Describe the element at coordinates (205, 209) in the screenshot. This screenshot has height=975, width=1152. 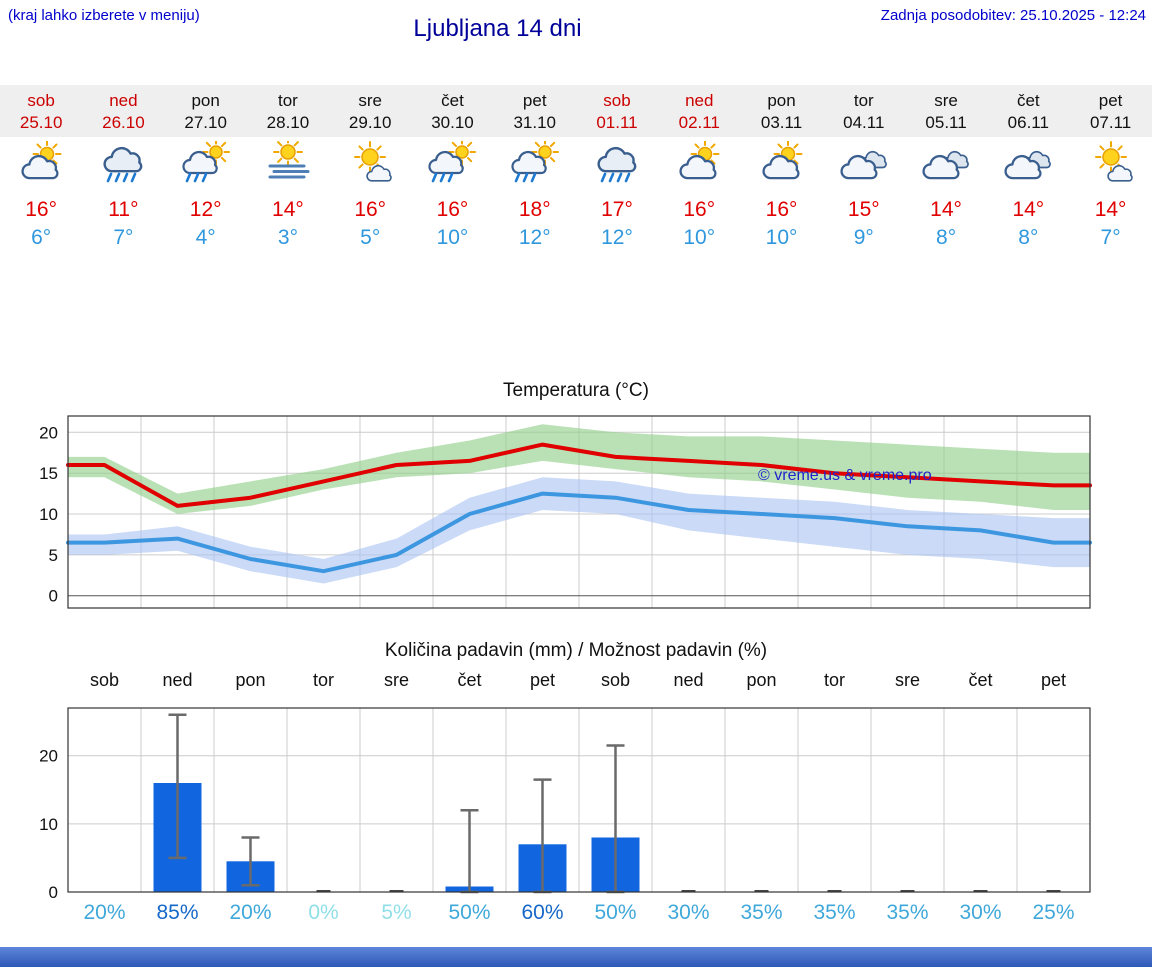
I see `high-temp: 12°` at that location.